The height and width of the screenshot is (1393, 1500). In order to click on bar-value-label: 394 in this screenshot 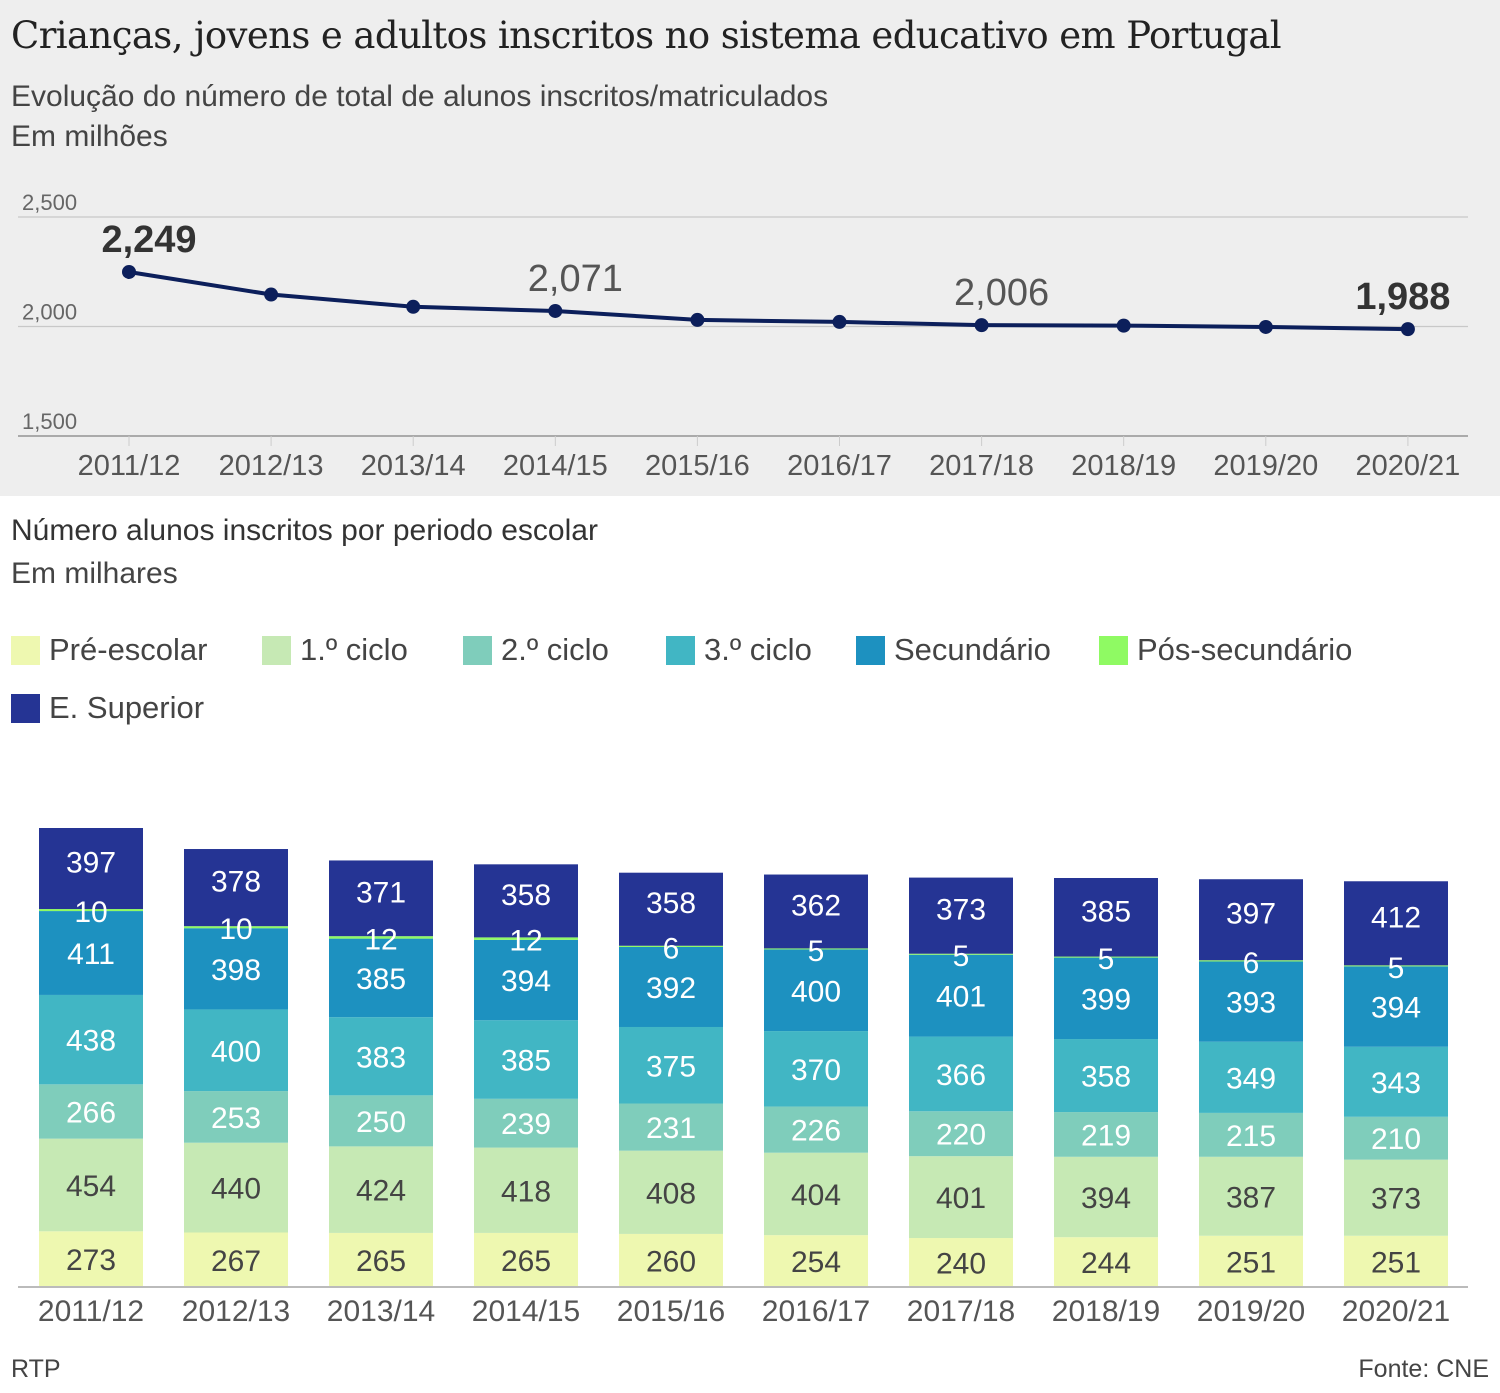, I will do `click(1106, 1198)`.